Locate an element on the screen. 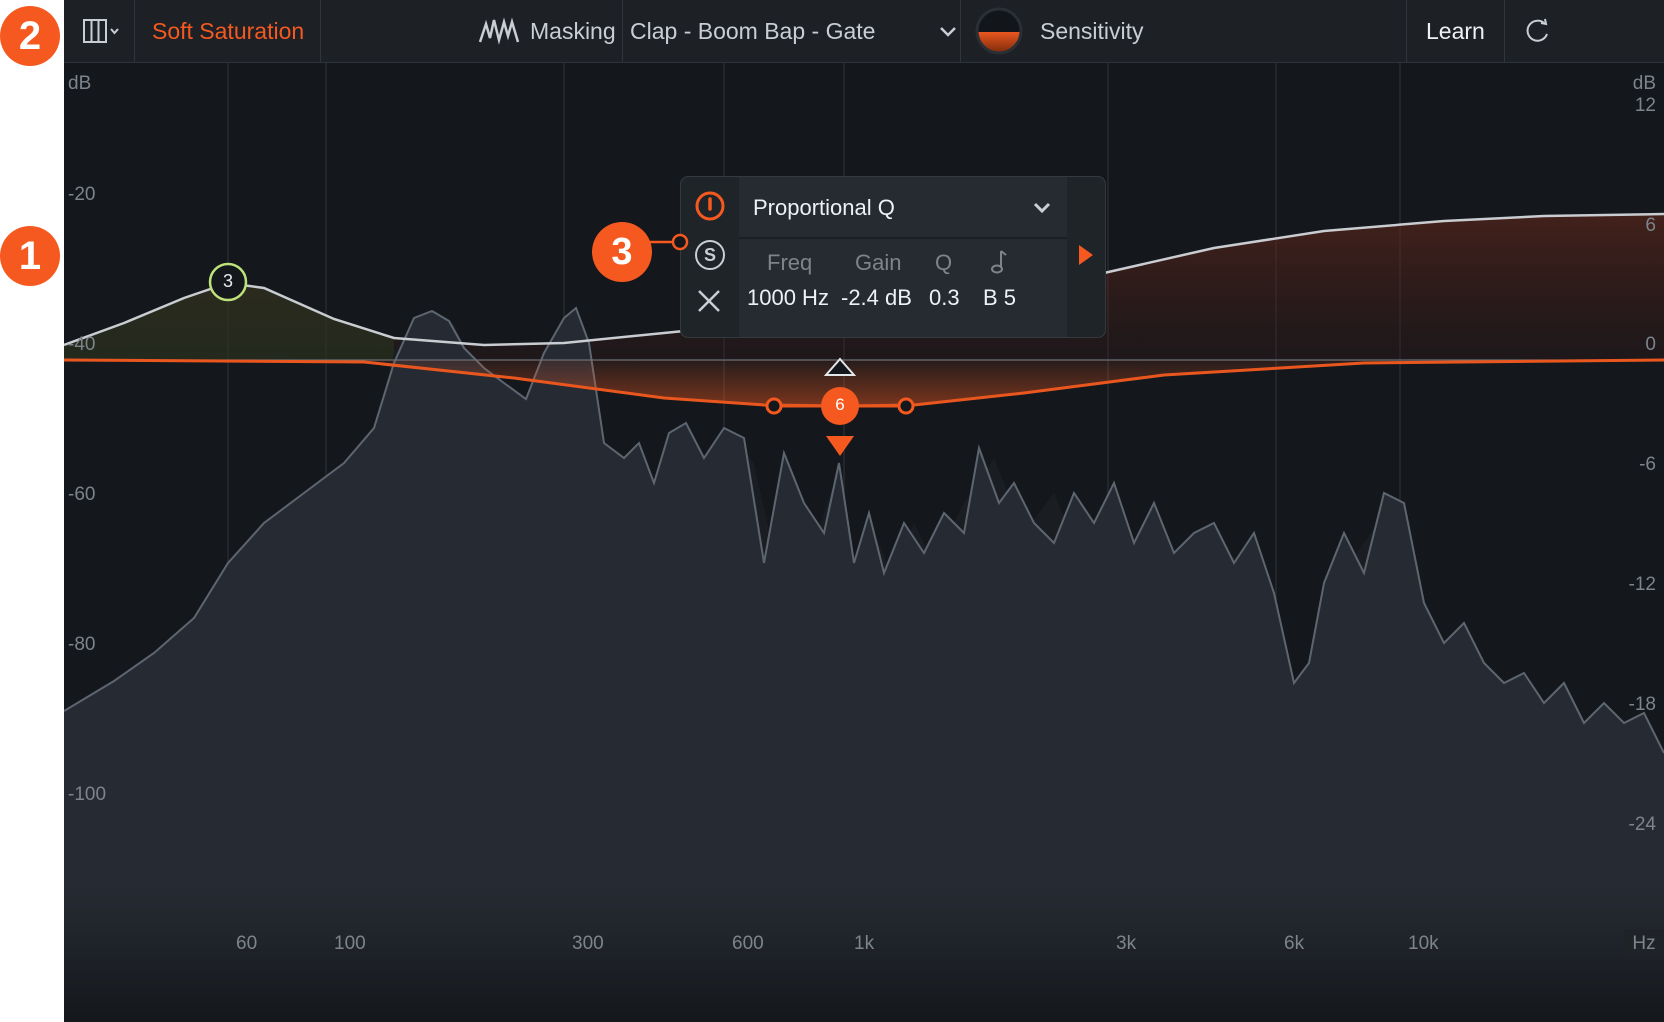 The image size is (1664, 1022). freq-axis-tick: 10k is located at coordinates (1423, 943).